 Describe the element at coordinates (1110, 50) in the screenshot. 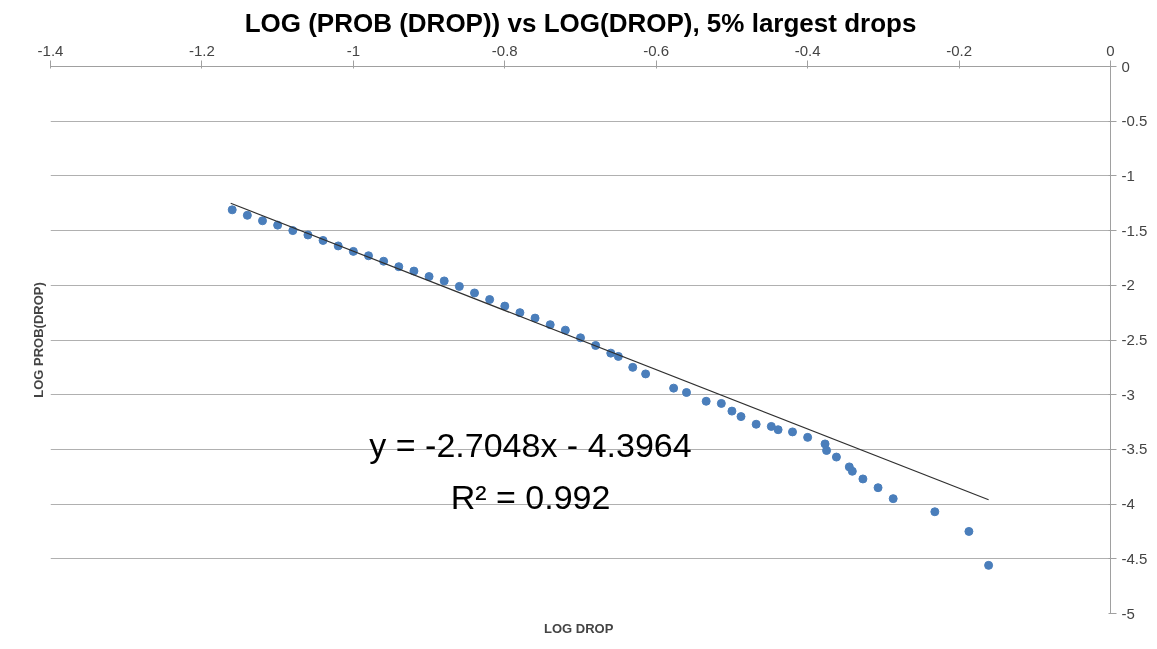

I see `x-tick-label: 0` at that location.